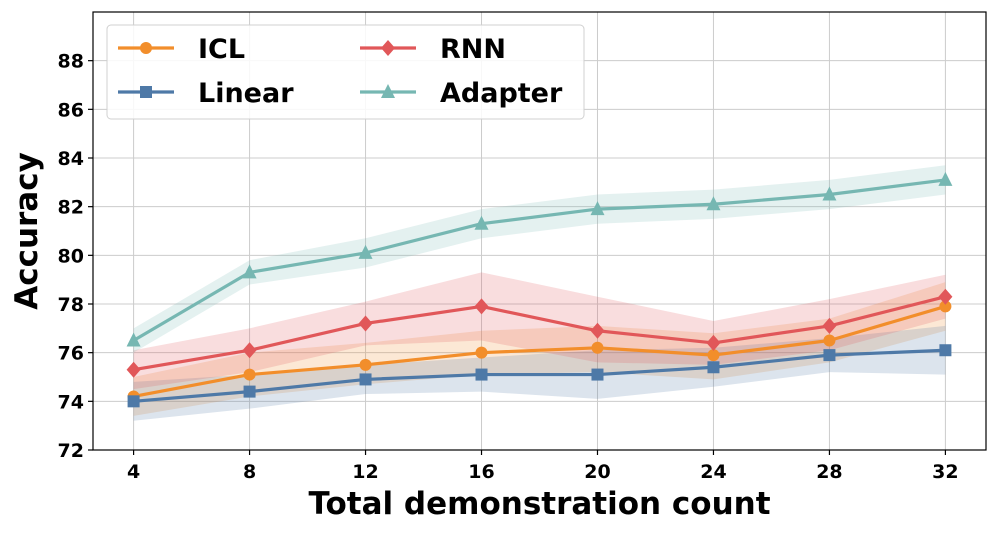  I want to click on x-tick-label: 12, so click(365, 472).